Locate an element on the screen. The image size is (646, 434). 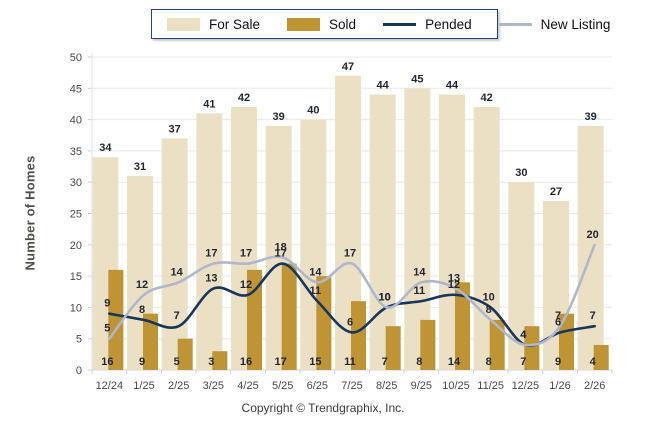
new-listing-value-label: 14 is located at coordinates (315, 272).